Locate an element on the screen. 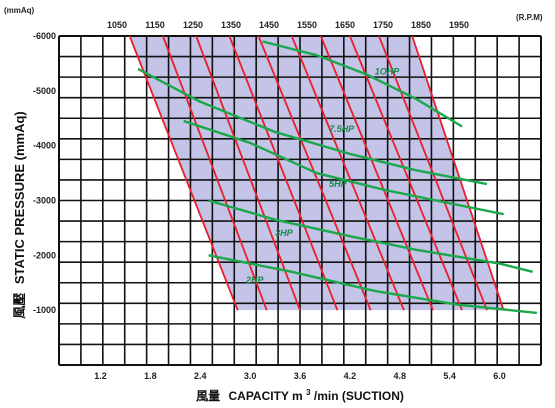  hp-label-2HP: 2HP is located at coordinates (255, 280).